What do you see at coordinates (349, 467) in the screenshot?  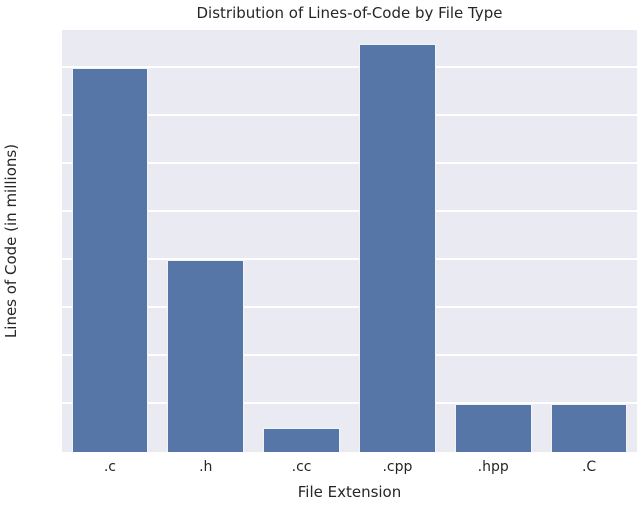 I see `x-tick-labels: .c .h .cc .cpp .hpp .C` at bounding box center [349, 467].